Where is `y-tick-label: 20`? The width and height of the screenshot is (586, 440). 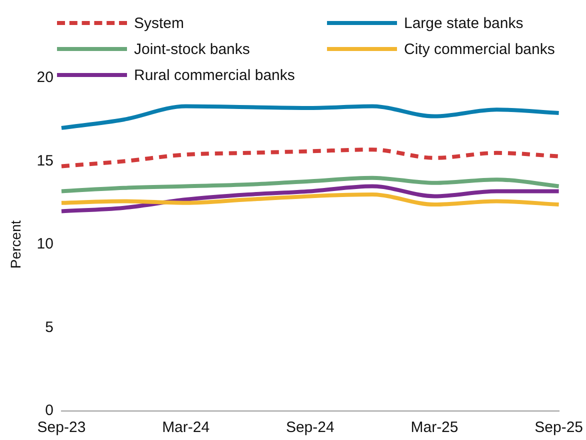
y-tick-label: 20 is located at coordinates (45, 77).